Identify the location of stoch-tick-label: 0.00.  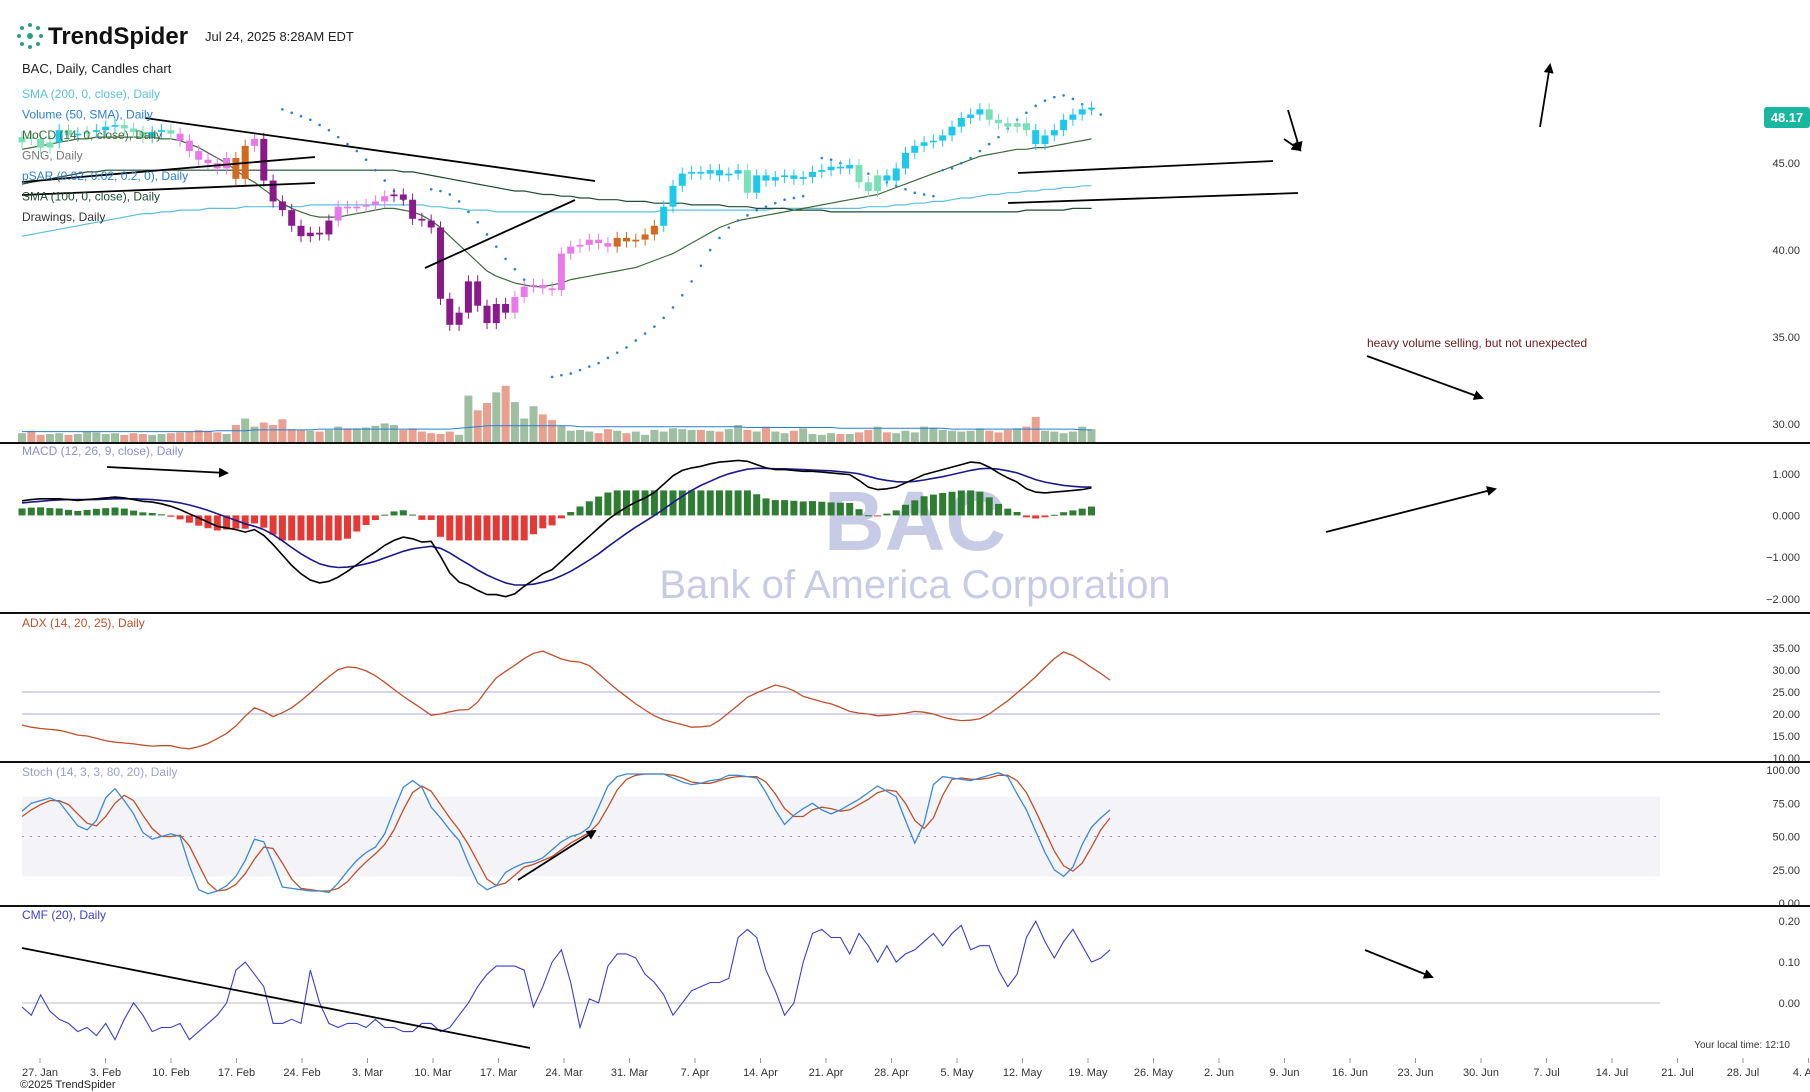
(1789, 904).